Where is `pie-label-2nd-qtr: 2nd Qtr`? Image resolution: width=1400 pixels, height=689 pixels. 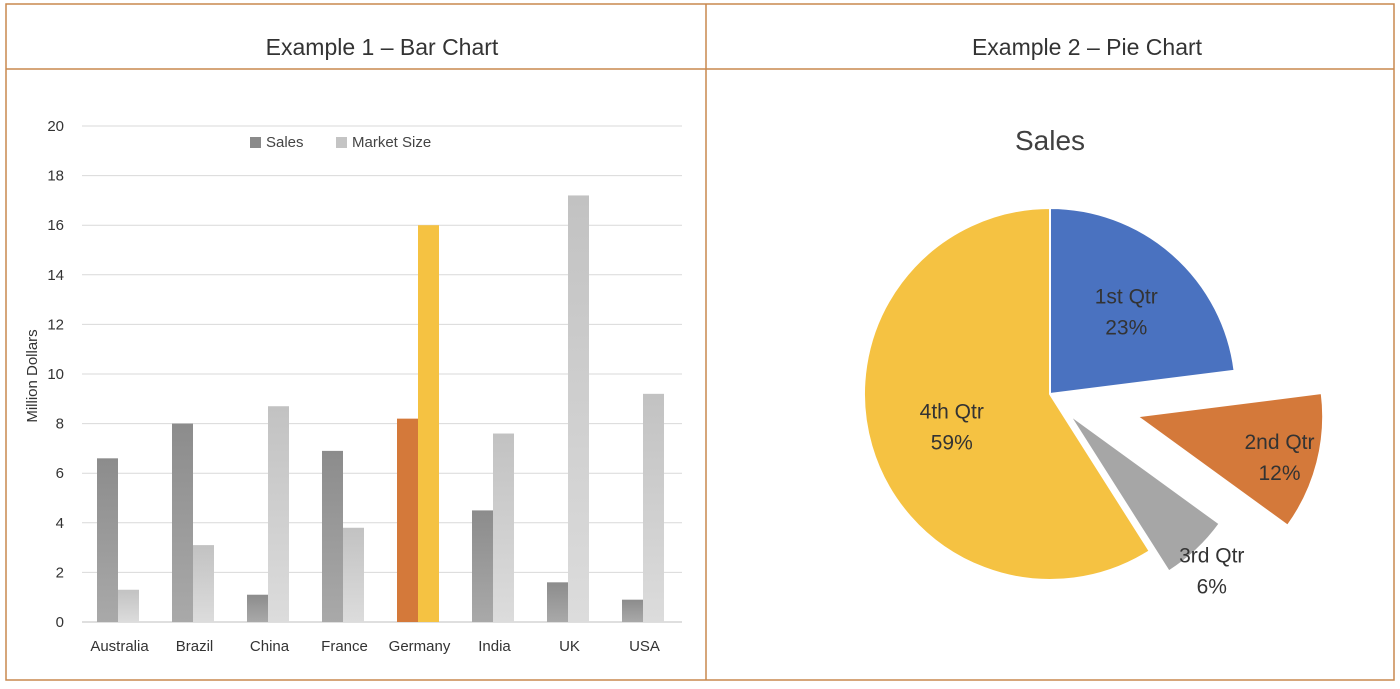
pie-label-2nd-qtr: 2nd Qtr is located at coordinates (1279, 442).